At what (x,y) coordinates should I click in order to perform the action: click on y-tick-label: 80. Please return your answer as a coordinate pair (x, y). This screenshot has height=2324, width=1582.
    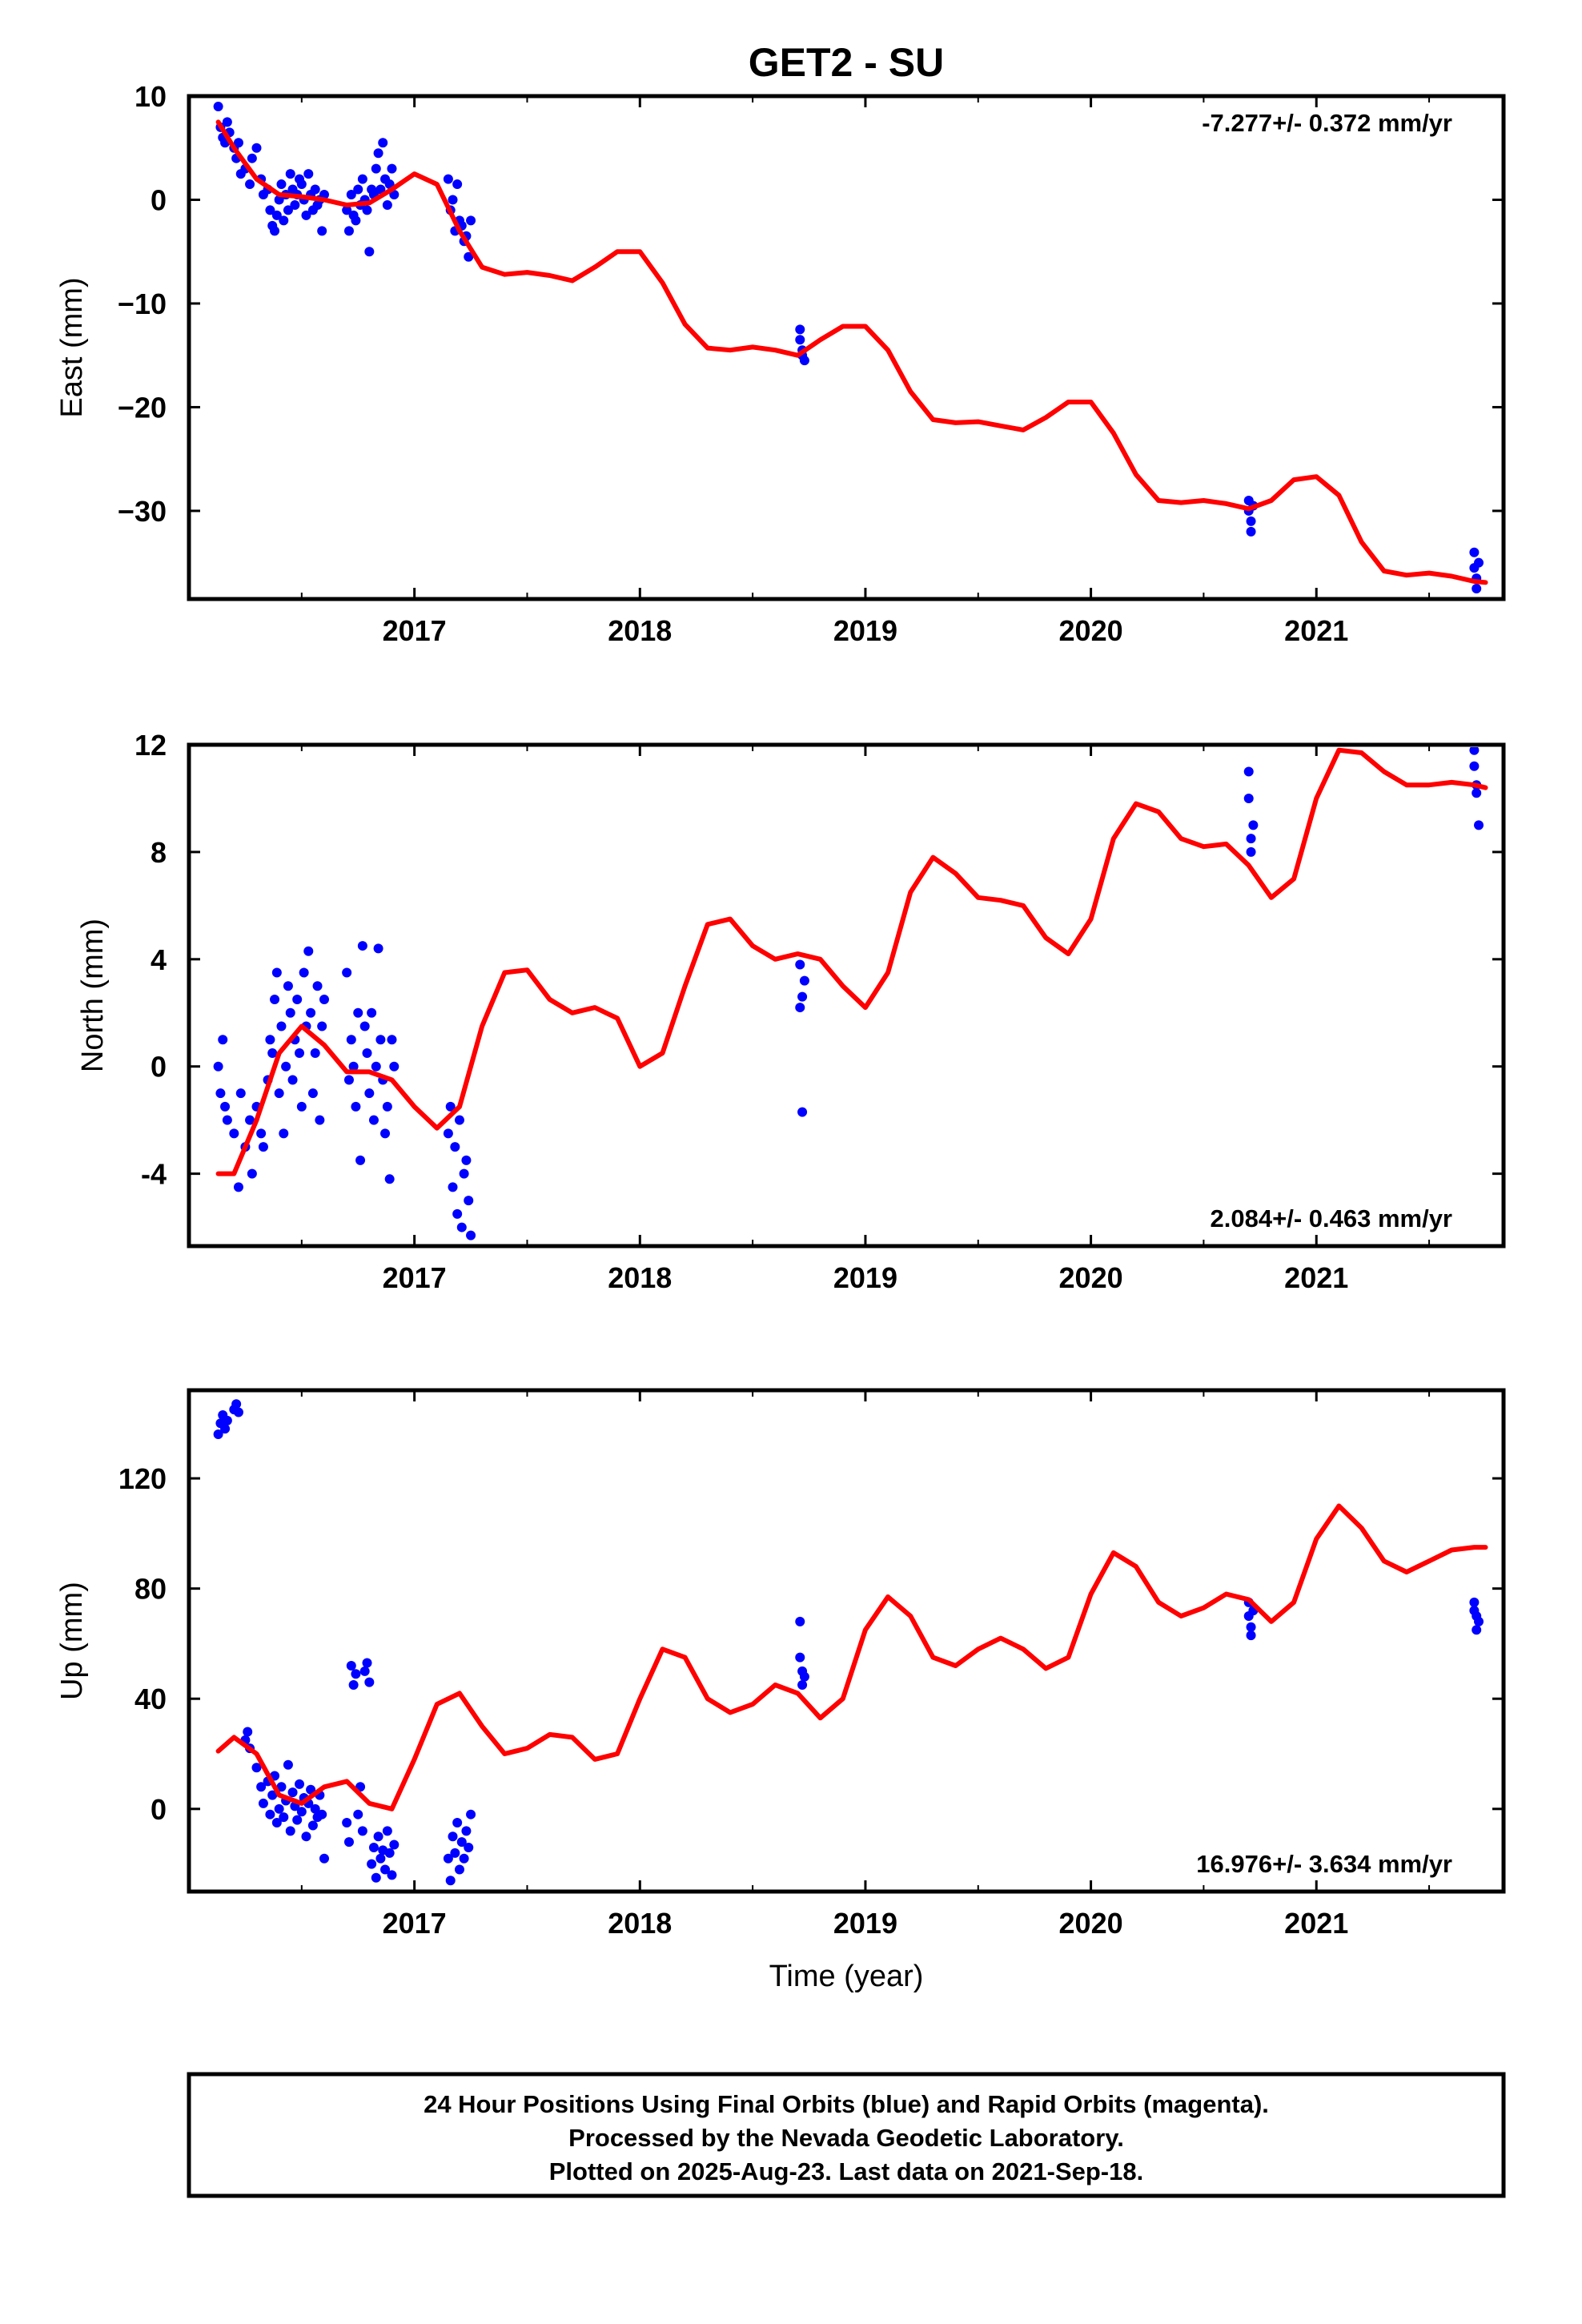
    Looking at the image, I should click on (151, 1589).